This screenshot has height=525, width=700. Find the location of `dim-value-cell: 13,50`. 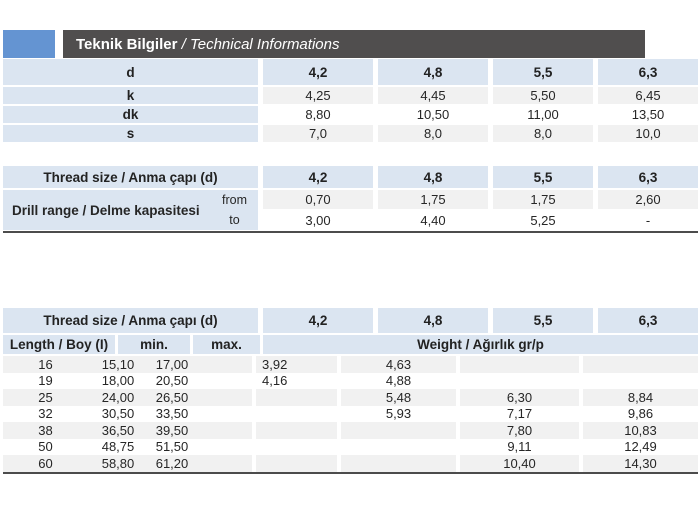

dim-value-cell: 13,50 is located at coordinates (648, 114).